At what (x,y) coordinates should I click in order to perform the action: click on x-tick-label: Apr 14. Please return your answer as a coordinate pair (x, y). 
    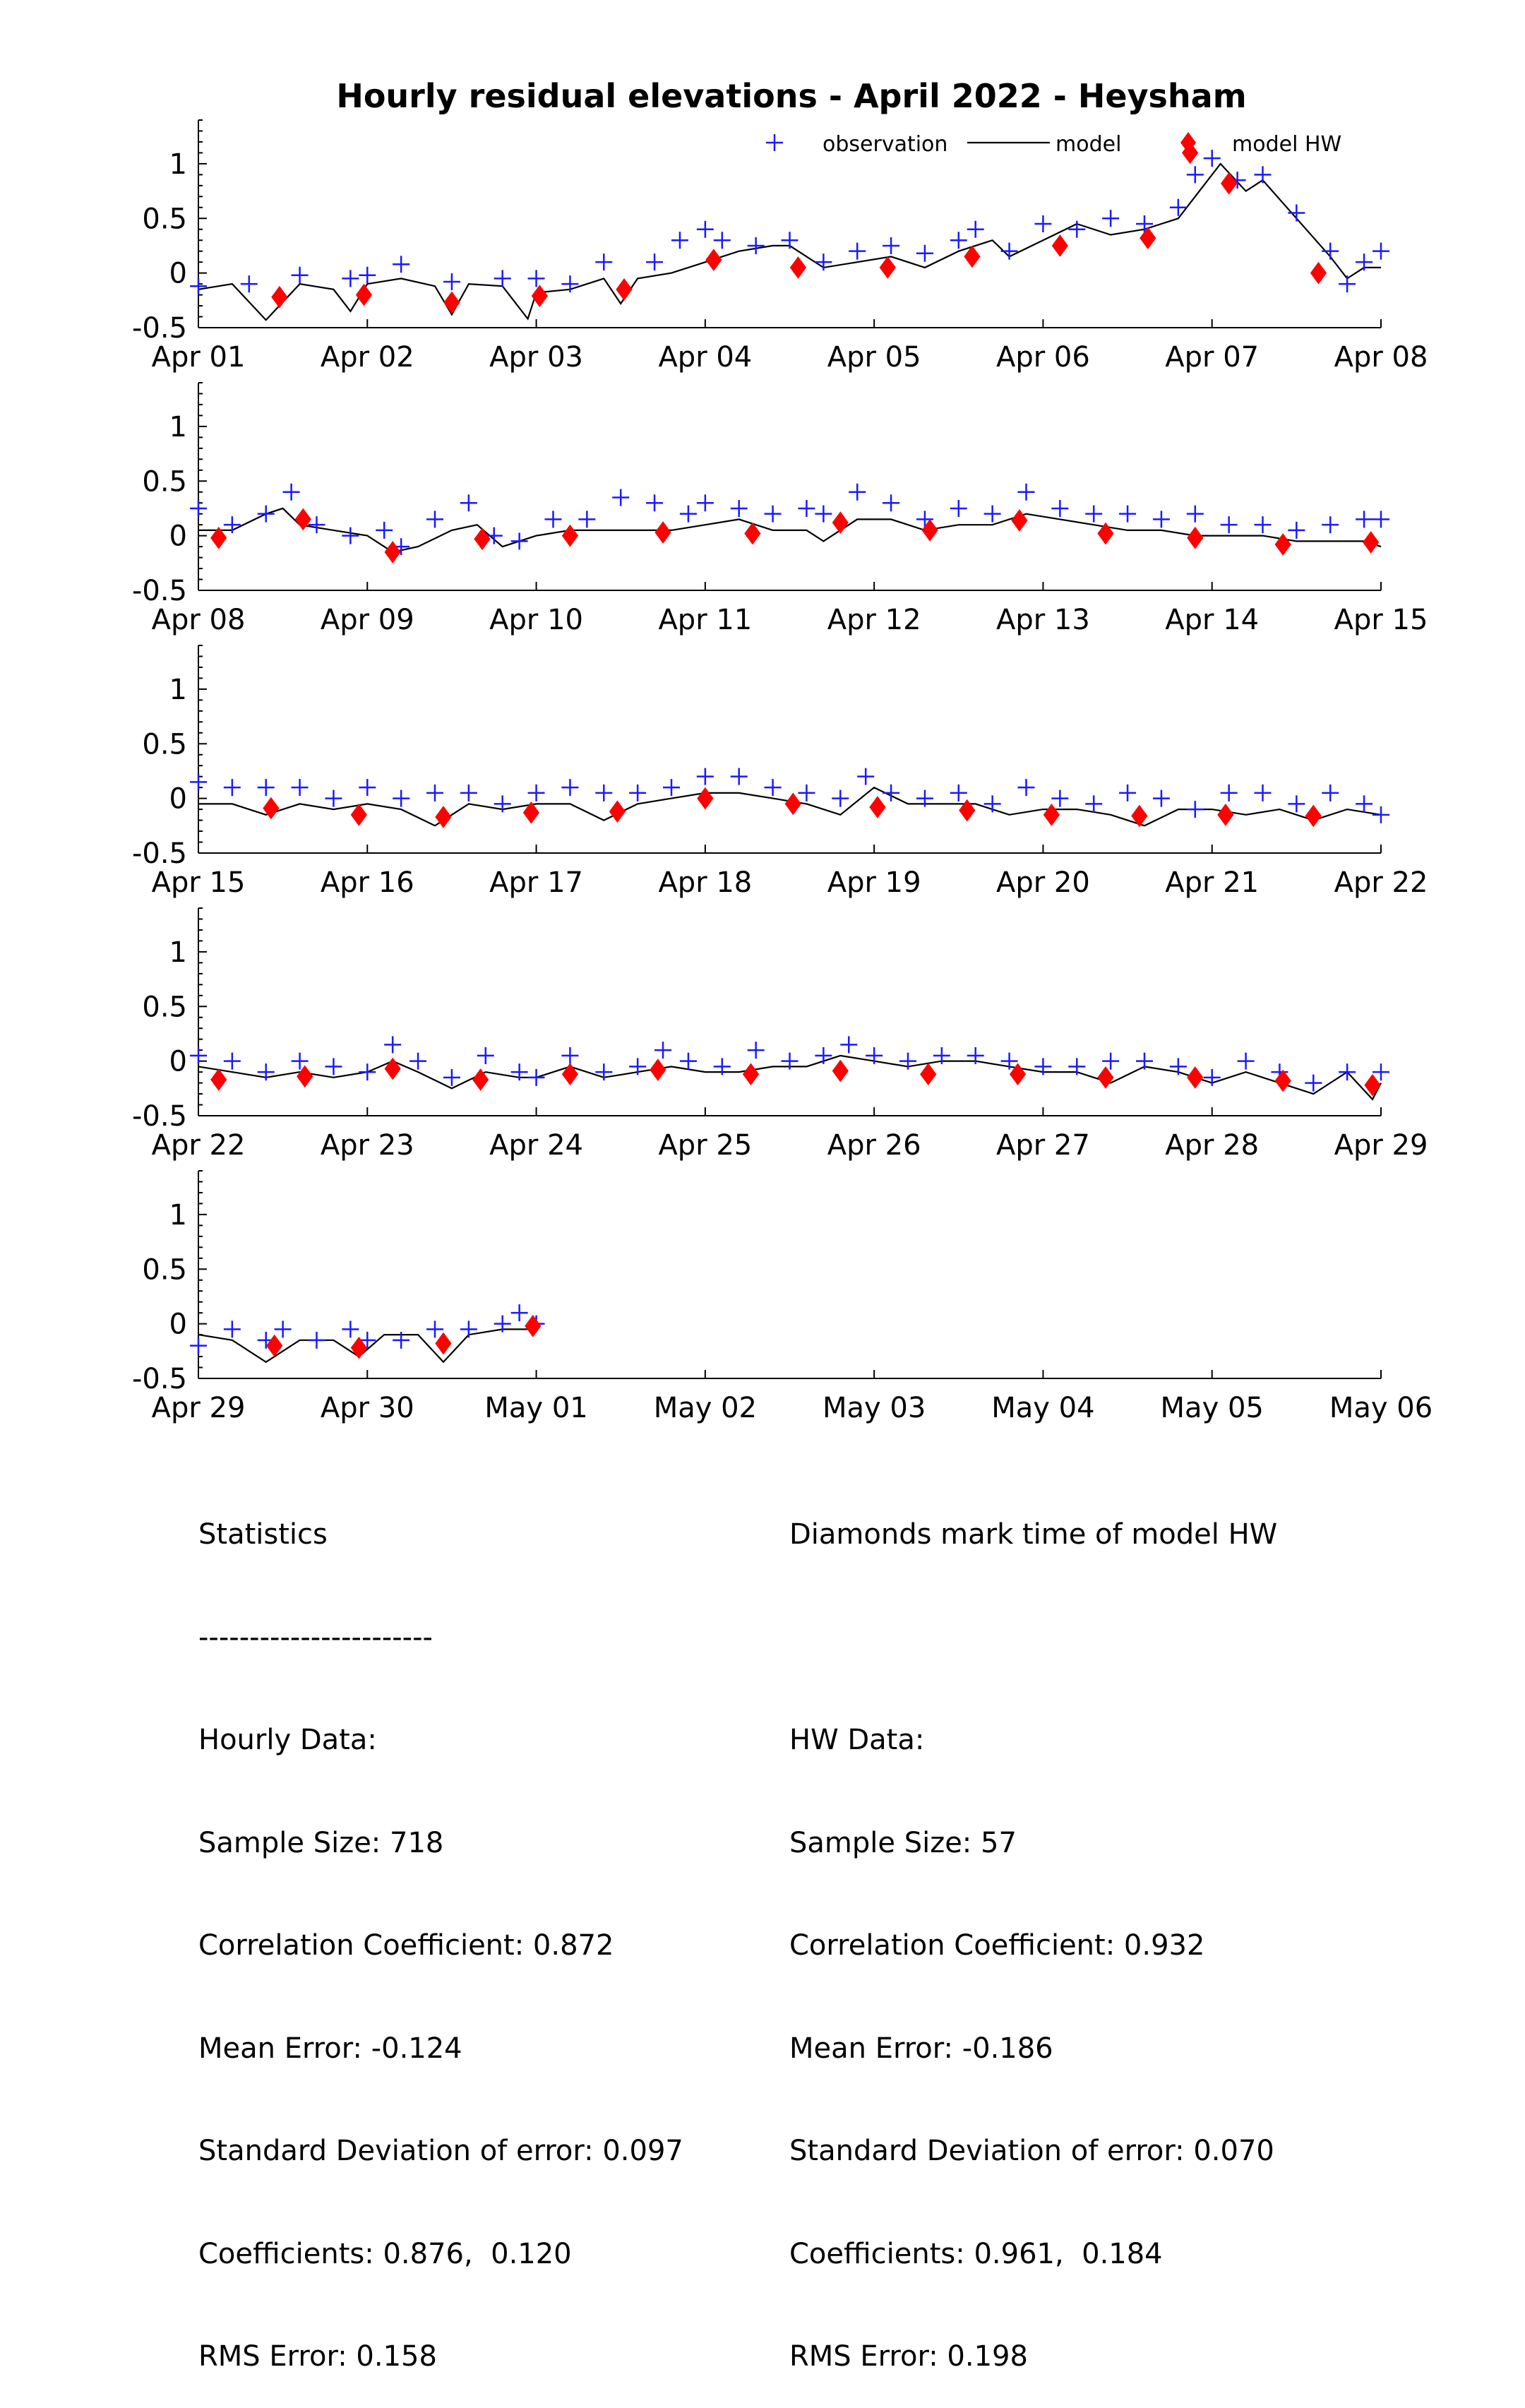
    Looking at the image, I should click on (1212, 620).